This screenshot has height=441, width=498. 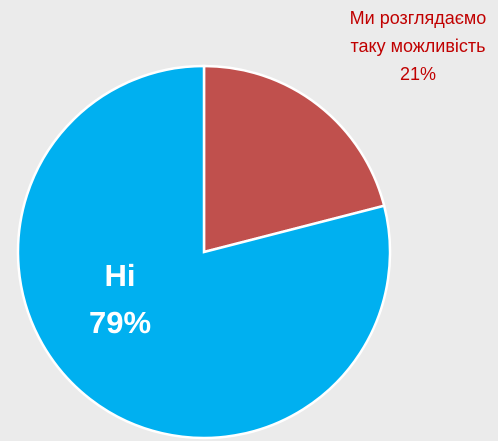 I want to click on category-label: Ні, so click(x=120, y=275).